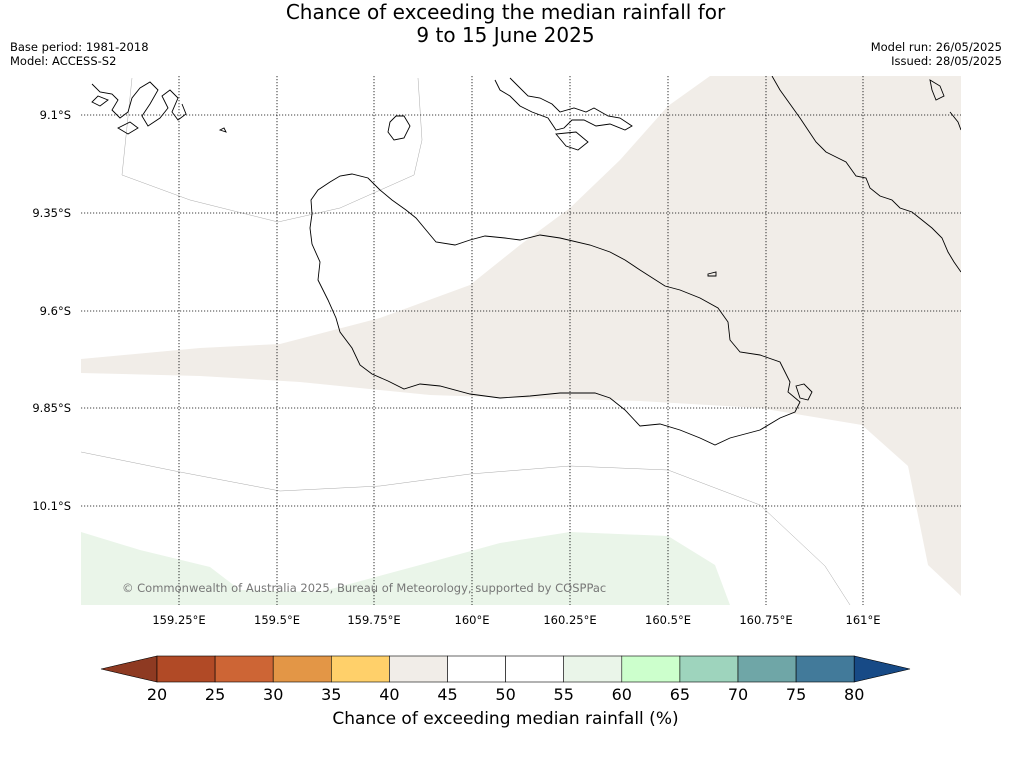  I want to click on colorbar-tick-label: 35, so click(331, 694).